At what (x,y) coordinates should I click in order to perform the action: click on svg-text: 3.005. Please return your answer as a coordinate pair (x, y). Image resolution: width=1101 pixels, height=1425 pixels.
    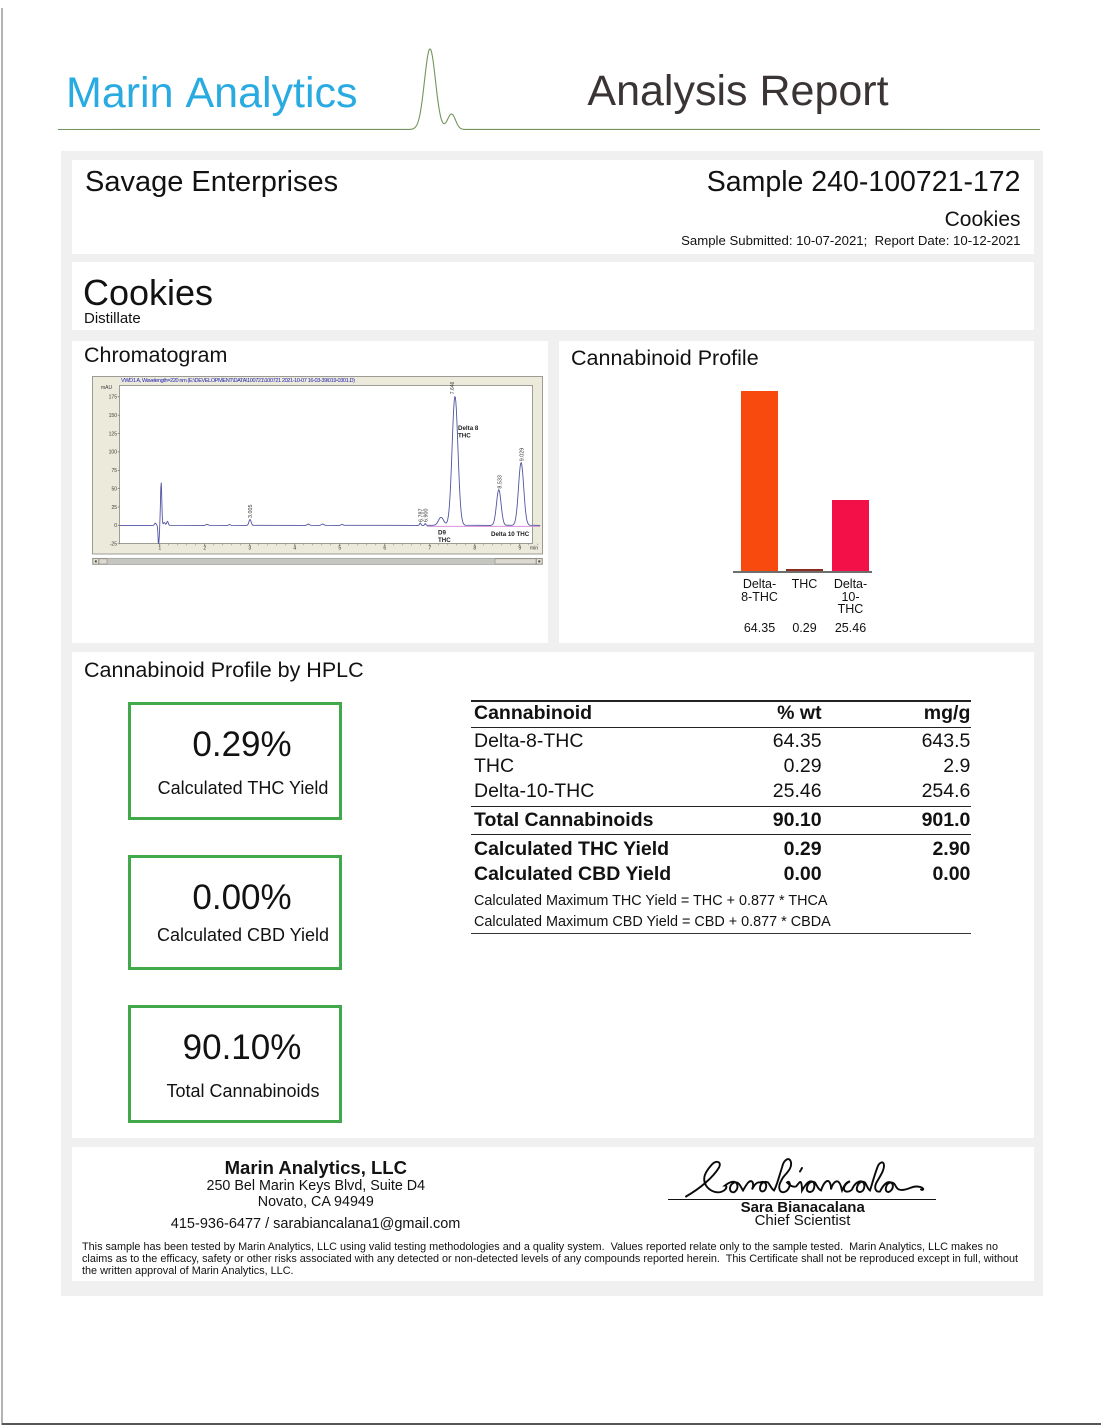
    Looking at the image, I should click on (251, 512).